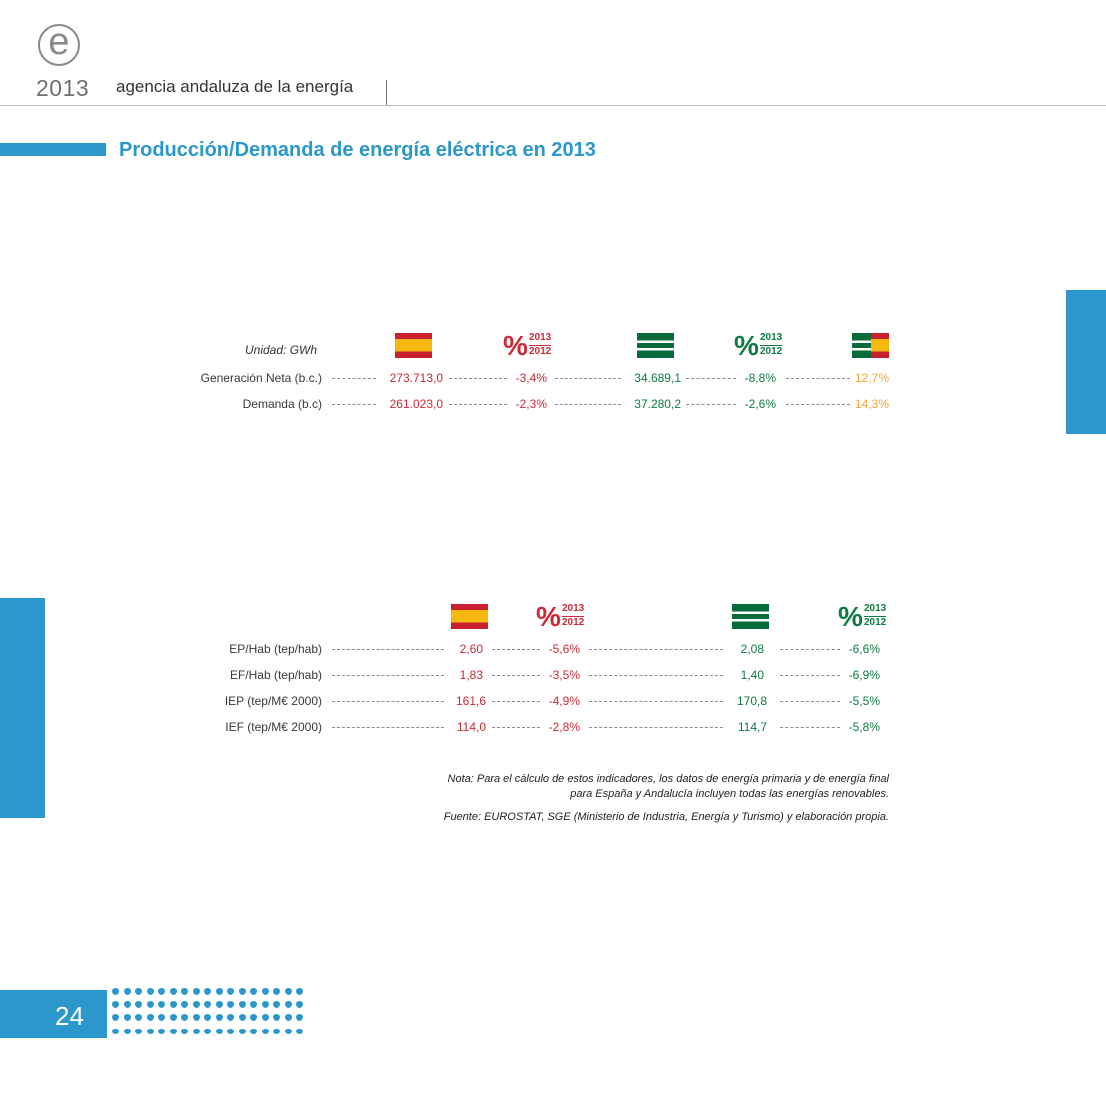 Image resolution: width=1106 pixels, height=1106 pixels. Describe the element at coordinates (416, 404) in the screenshot. I see `spain-value: 261.023,0` at that location.